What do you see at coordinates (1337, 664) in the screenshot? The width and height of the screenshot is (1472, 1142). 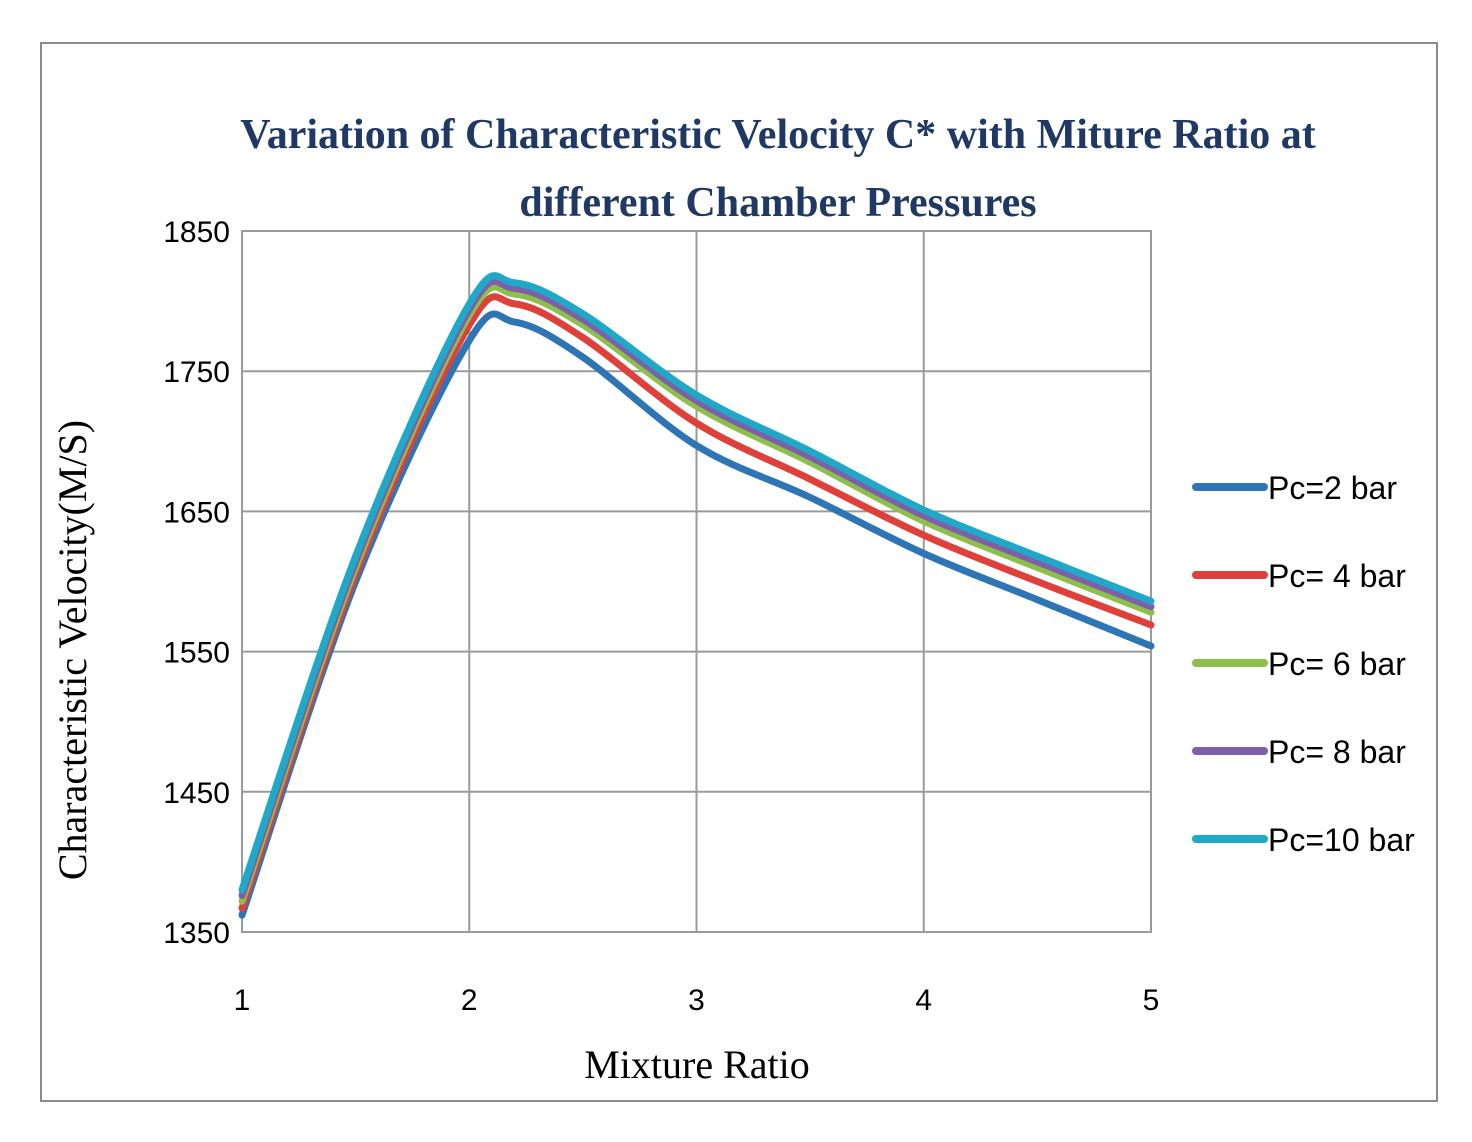 I see `legend-label-3: Pc= 6 bar` at bounding box center [1337, 664].